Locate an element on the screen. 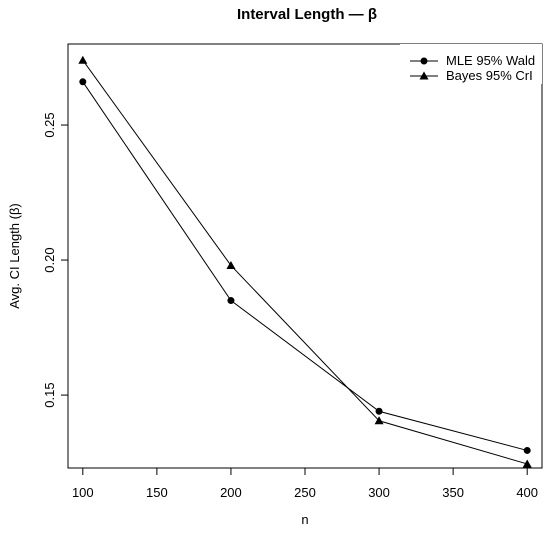 This screenshot has width=550, height=541. y-axis-label: Avg. CI Length (β) is located at coordinates (14, 256).